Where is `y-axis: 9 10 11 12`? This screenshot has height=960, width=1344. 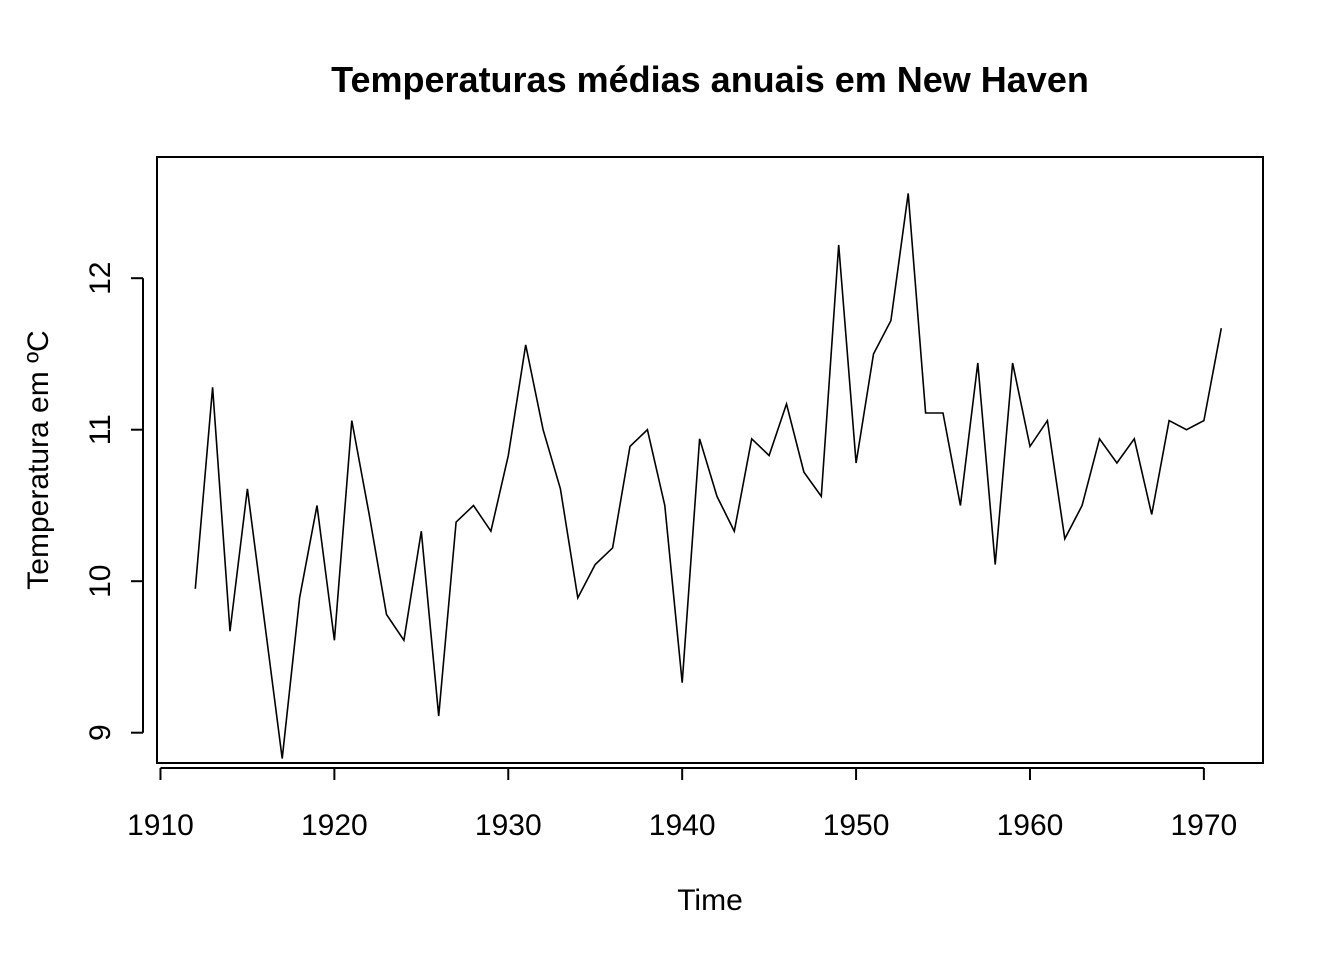
y-axis: 9 10 11 12 is located at coordinates (114, 501).